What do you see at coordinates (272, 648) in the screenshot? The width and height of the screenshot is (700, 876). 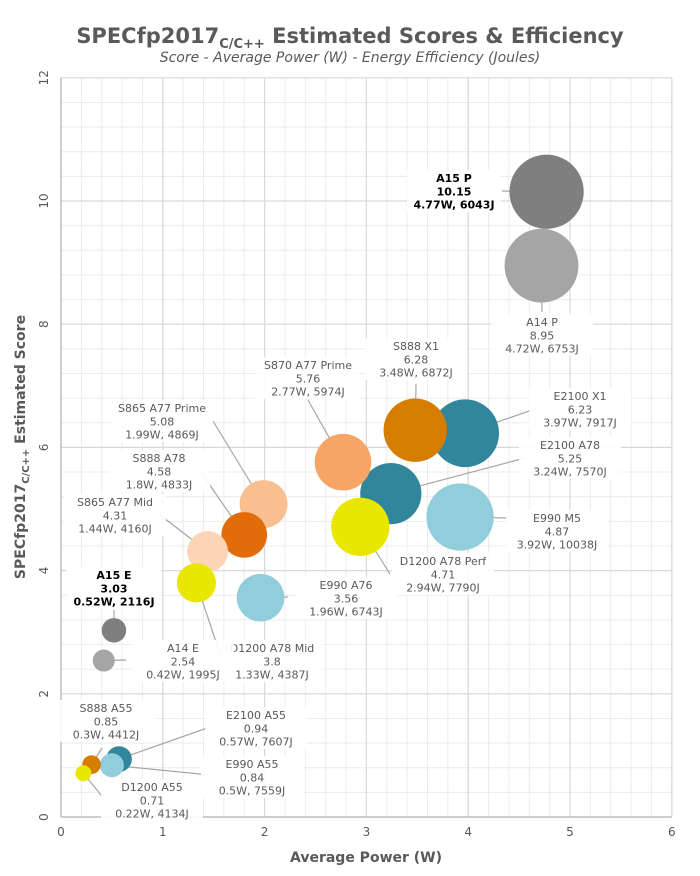 I see `data-label-name: D1200 A78 Mid` at bounding box center [272, 648].